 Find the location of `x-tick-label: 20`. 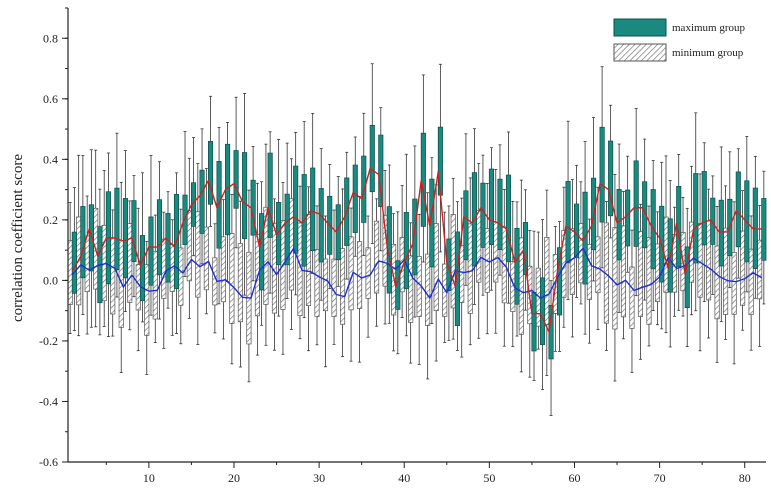

x-tick-label: 20 is located at coordinates (234, 478).